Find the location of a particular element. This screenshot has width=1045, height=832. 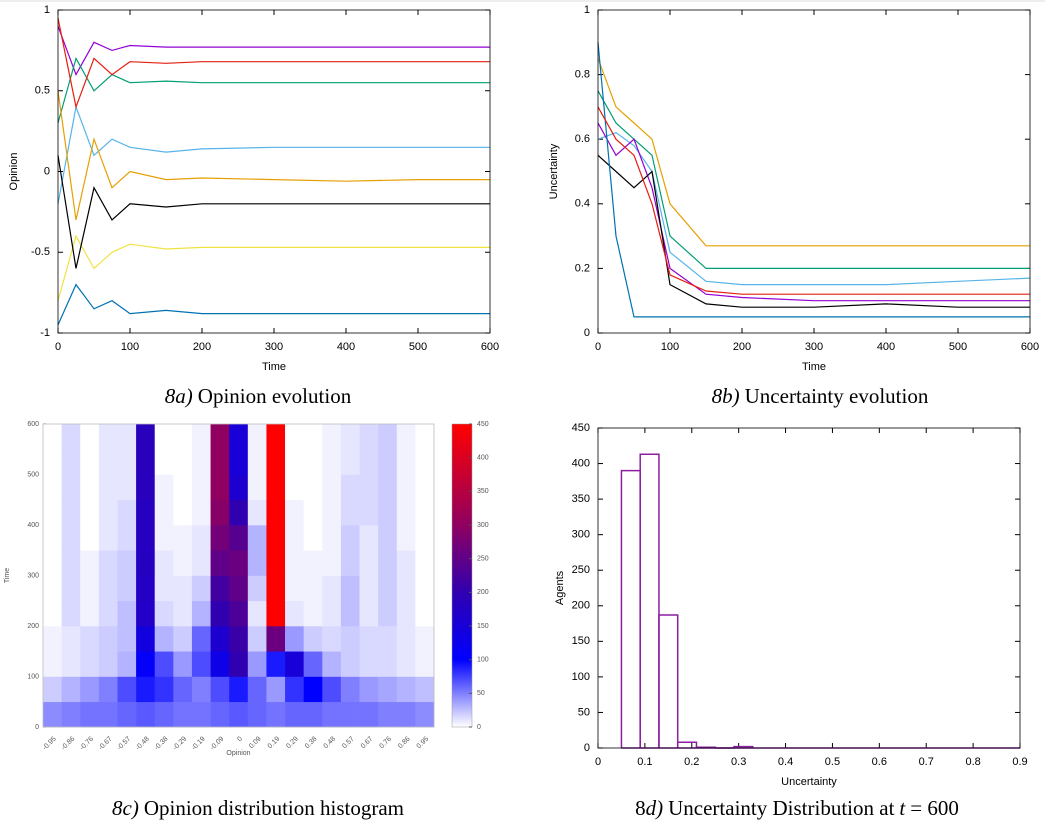

caption-part: Opinion evolution is located at coordinates (275, 396).